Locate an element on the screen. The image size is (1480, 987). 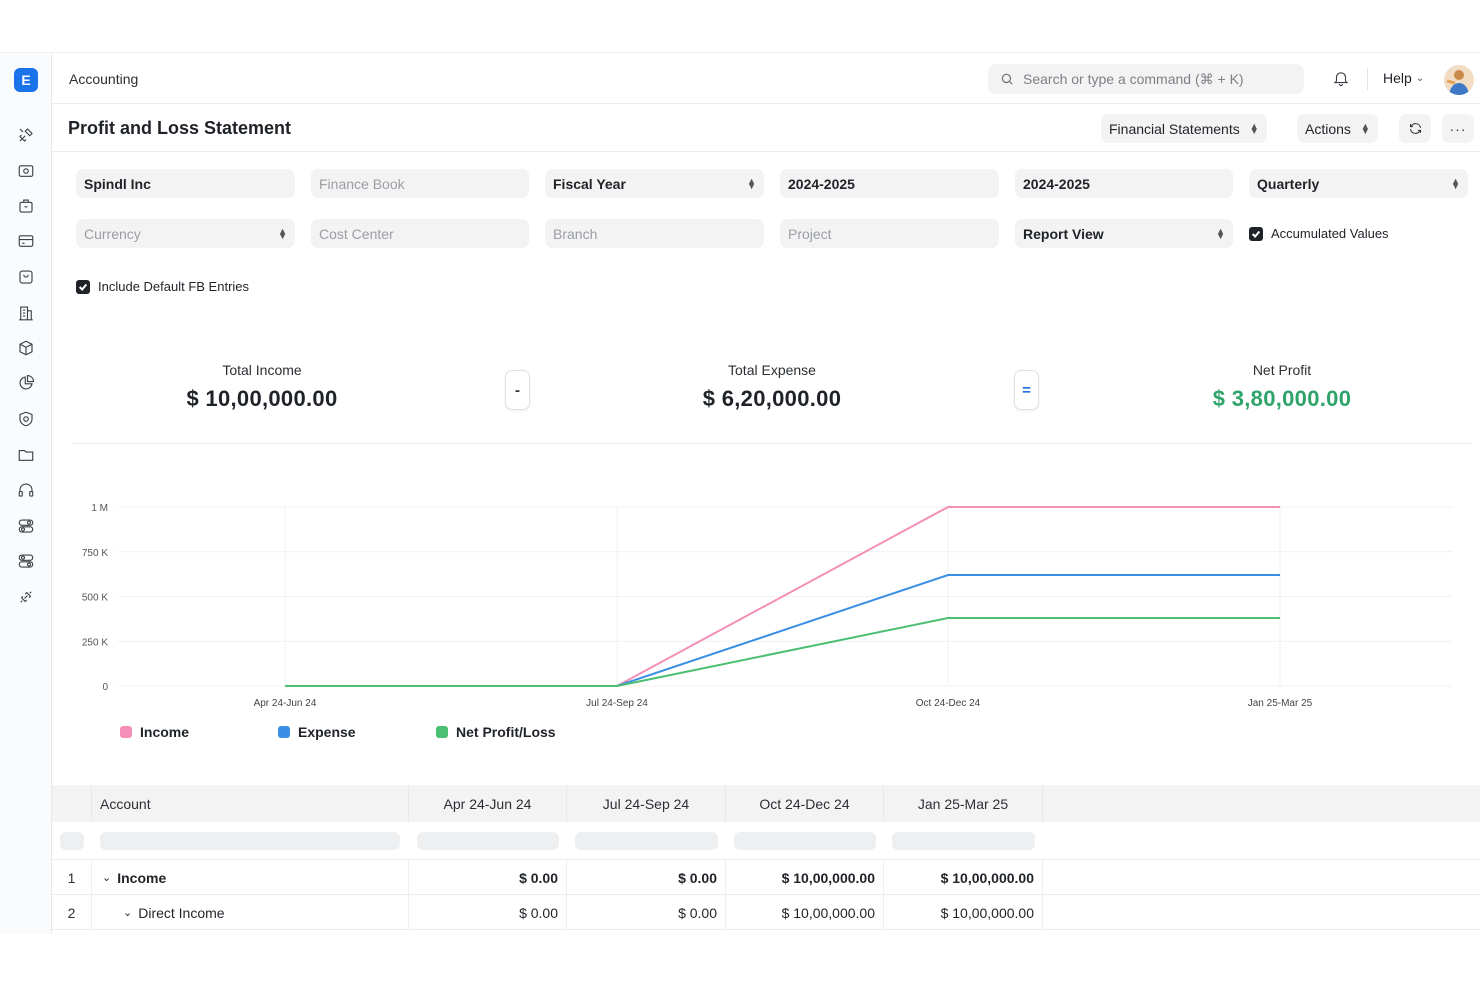
briefcase-icon is located at coordinates (26, 206).